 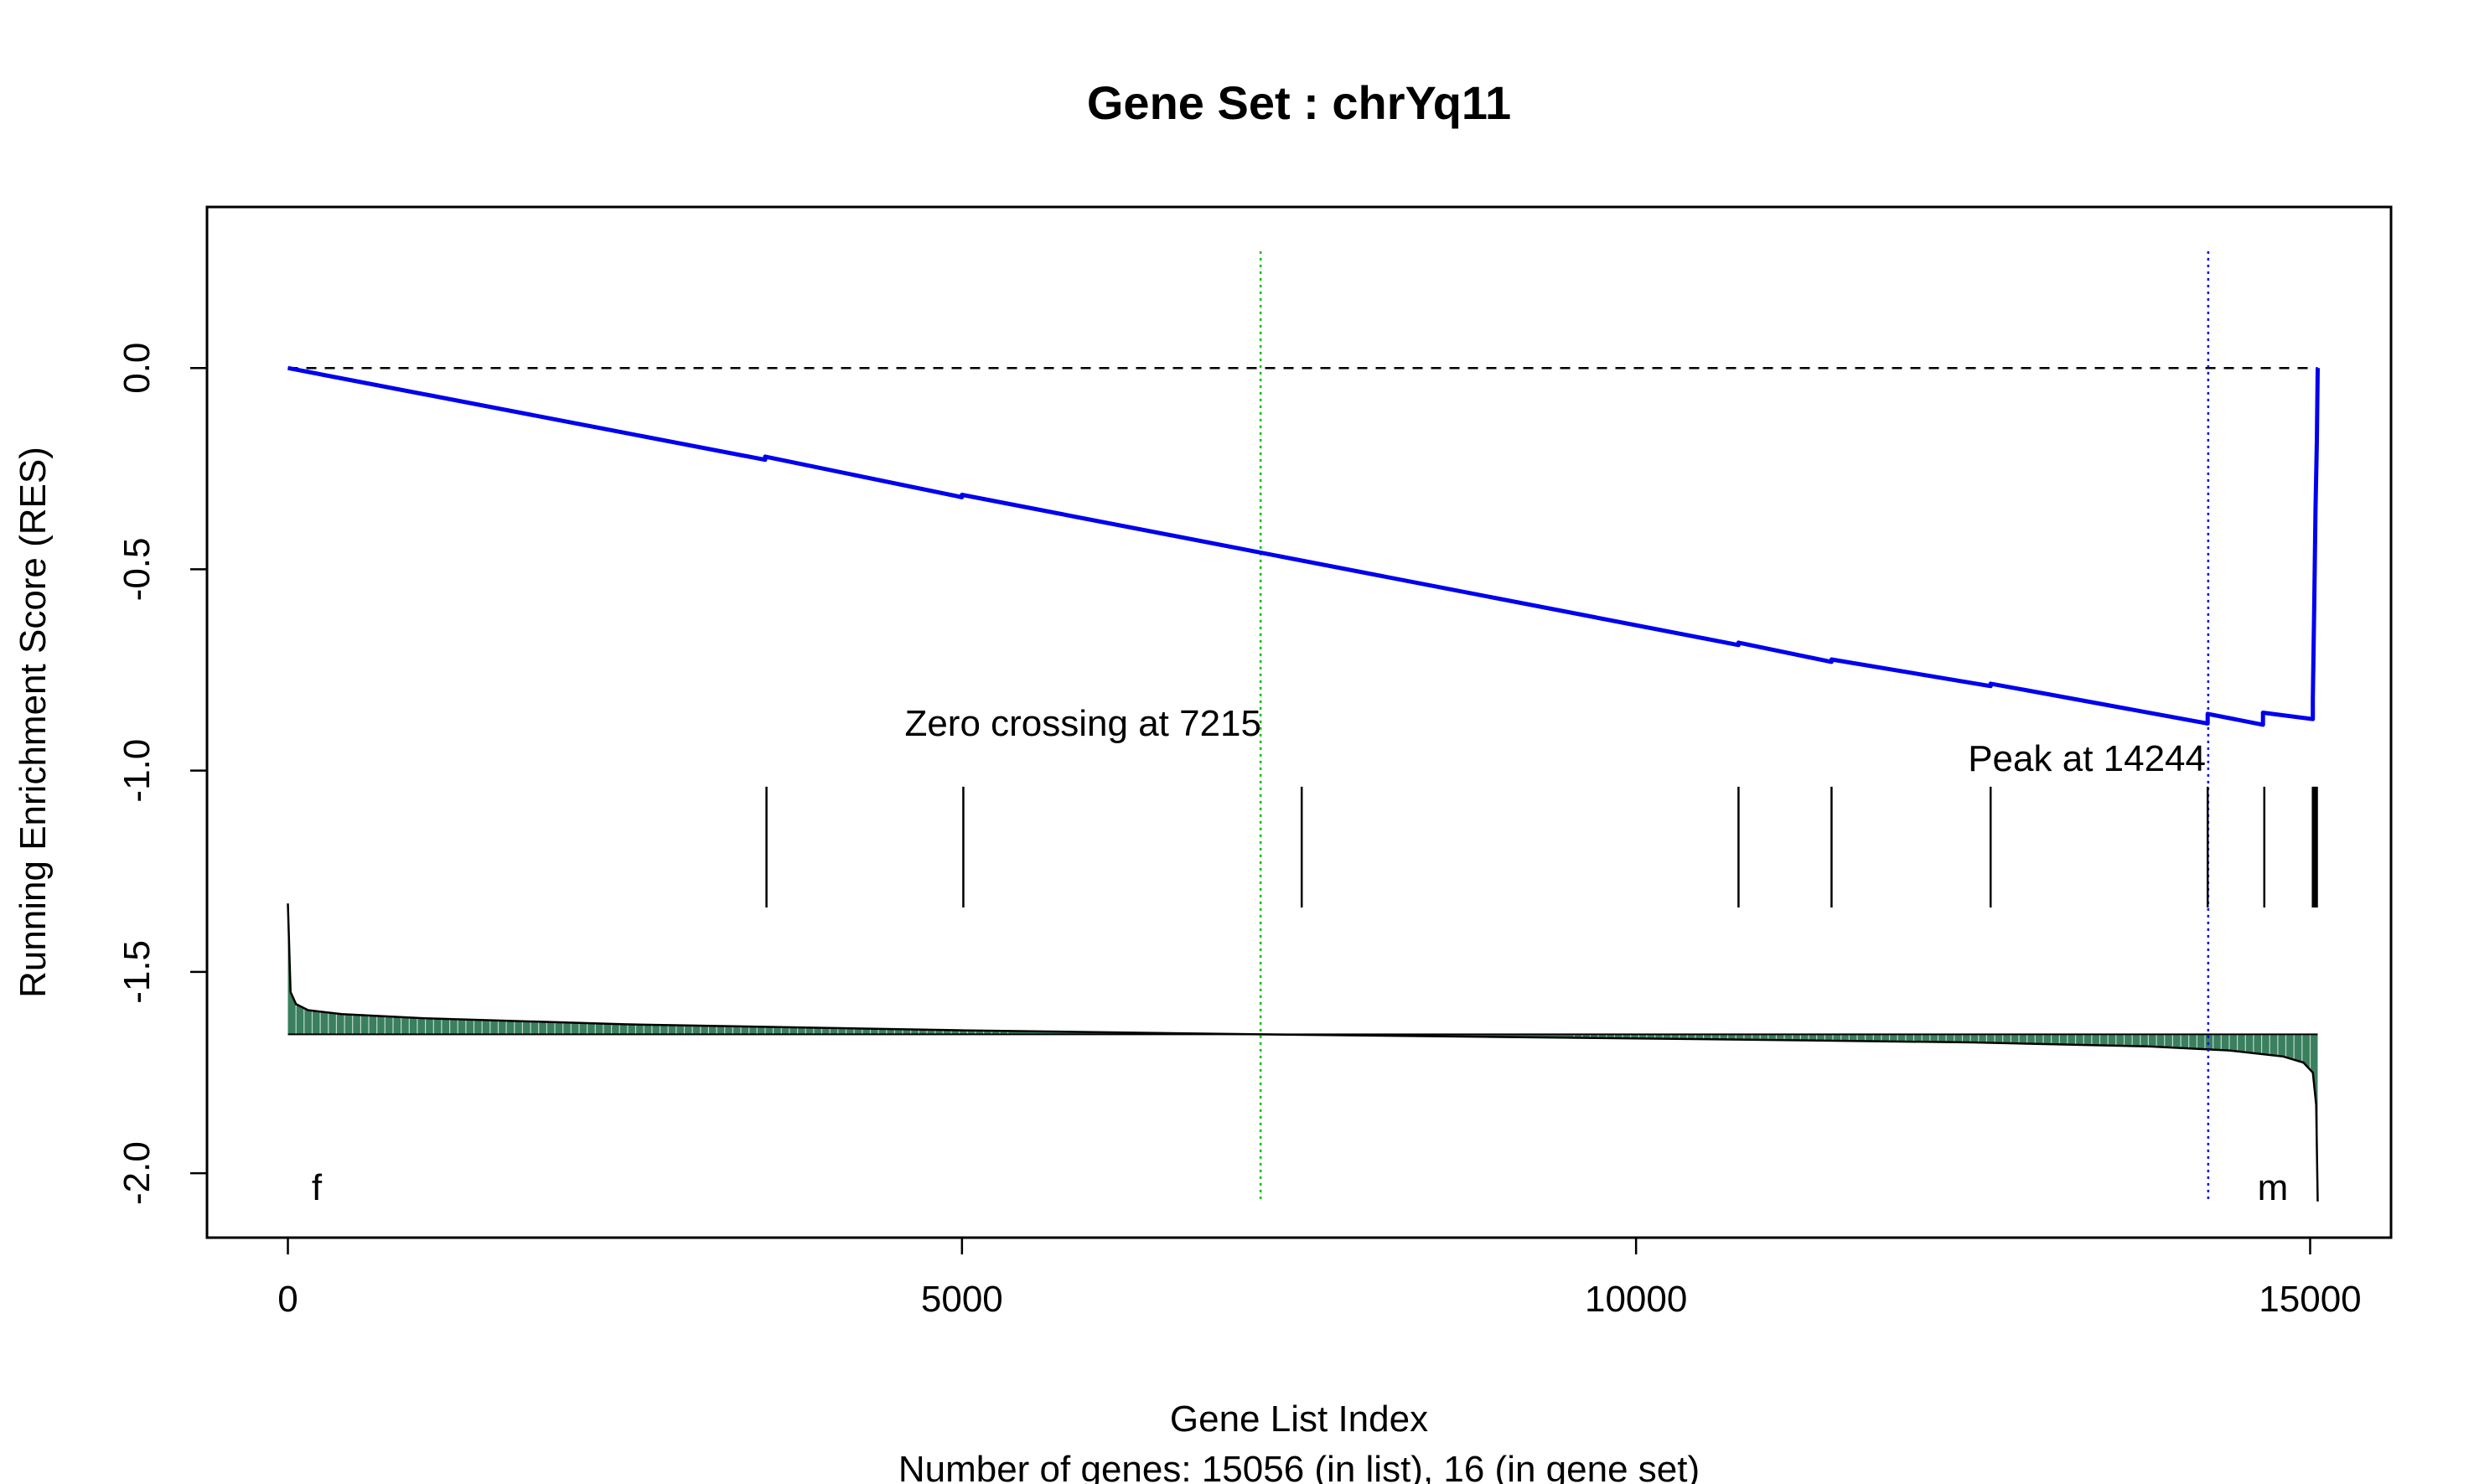 I want to click on x-axis-label: Gene List Index, so click(x=1299, y=1420).